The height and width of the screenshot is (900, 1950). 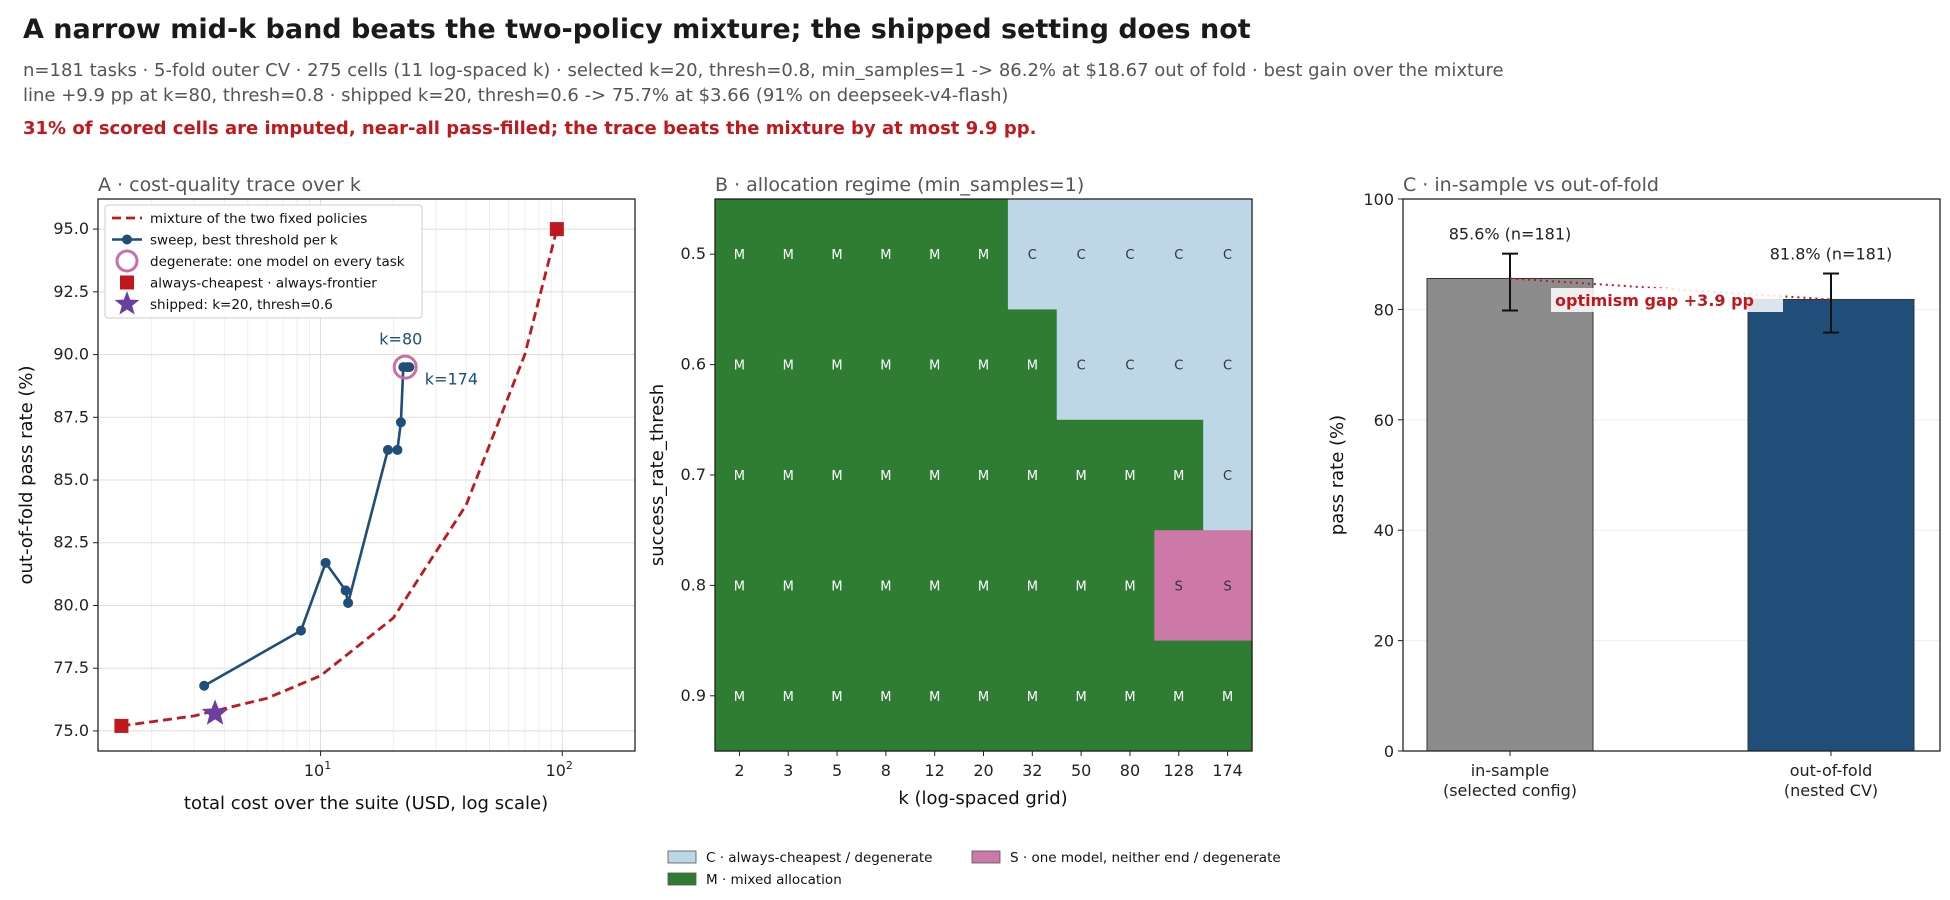 What do you see at coordinates (982, 798) in the screenshot?
I see `panel-b-x-axis-label: k (log-spaced grid)` at bounding box center [982, 798].